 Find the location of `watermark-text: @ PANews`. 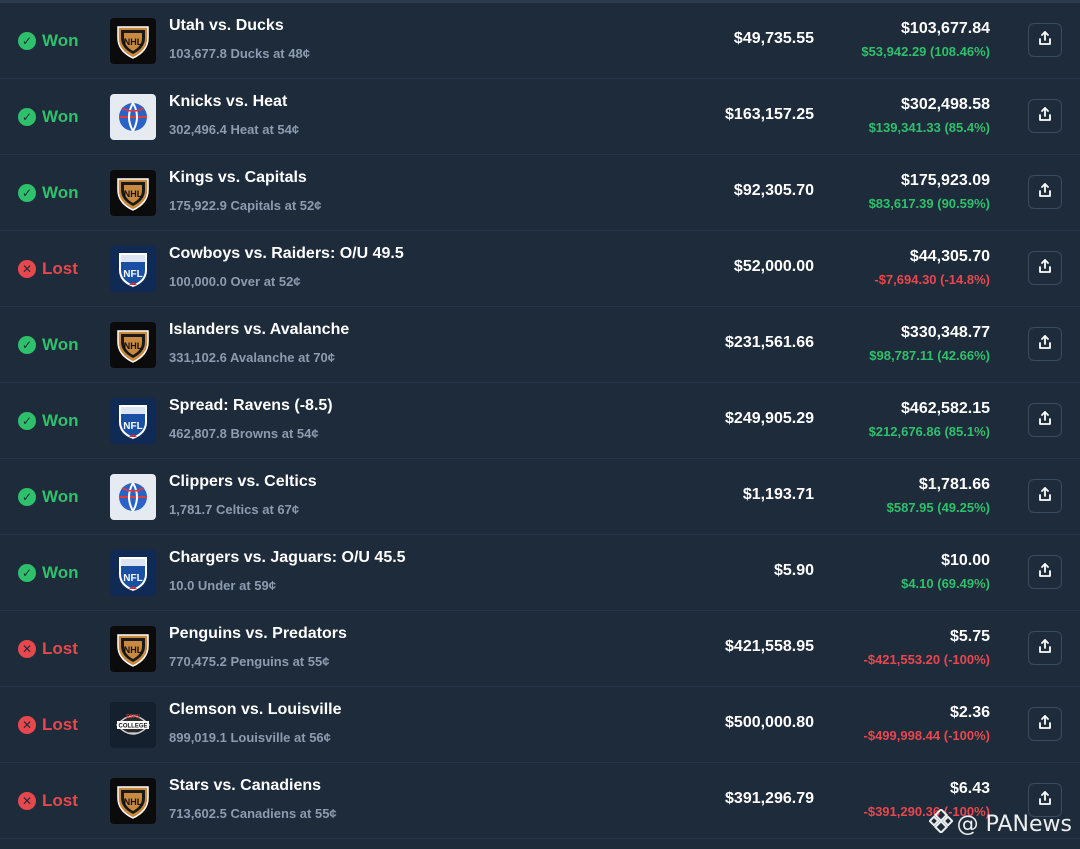

watermark-text: @ PANews is located at coordinates (1014, 824).